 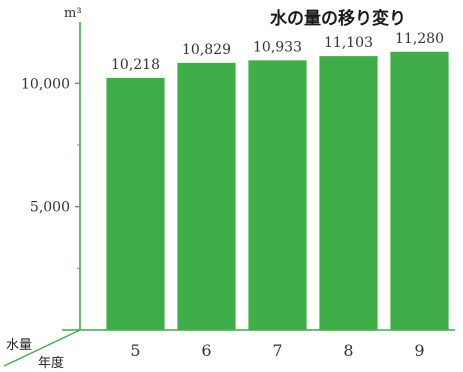 I want to click on x-tick-label-6: 6, so click(x=206, y=350).